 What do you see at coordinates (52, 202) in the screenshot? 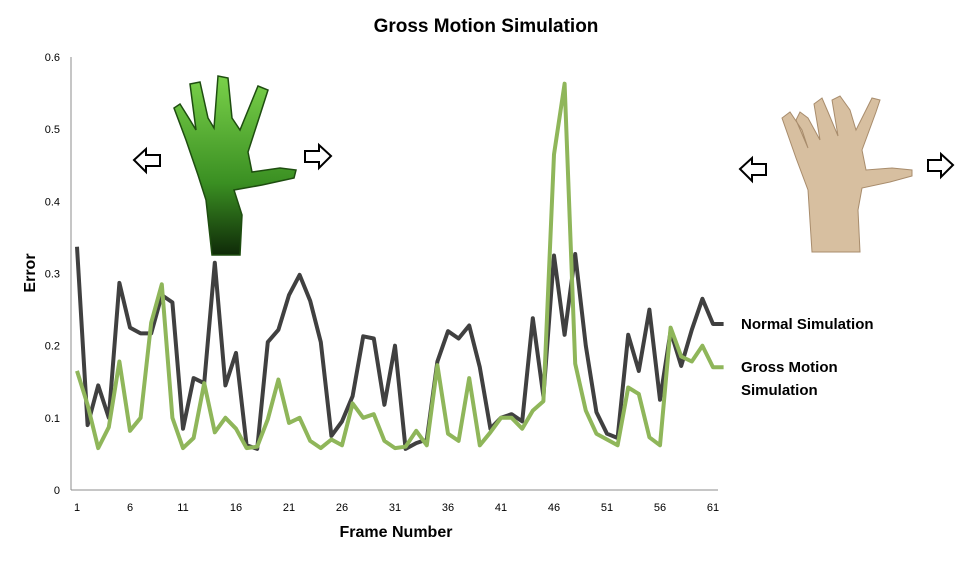
I see `y-tick-label: 0.4` at bounding box center [52, 202].